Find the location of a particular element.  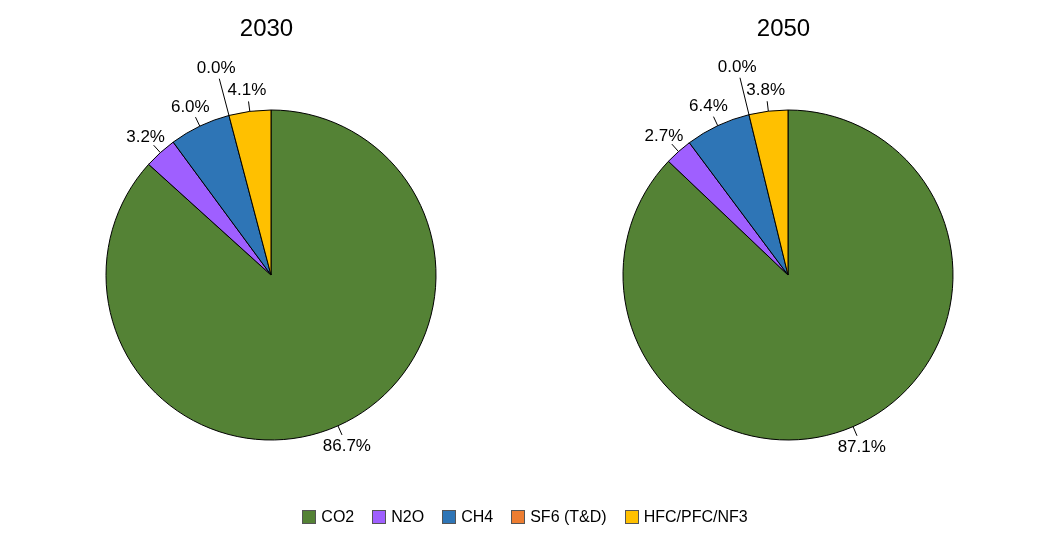

data-label: 2.7% is located at coordinates (664, 135).